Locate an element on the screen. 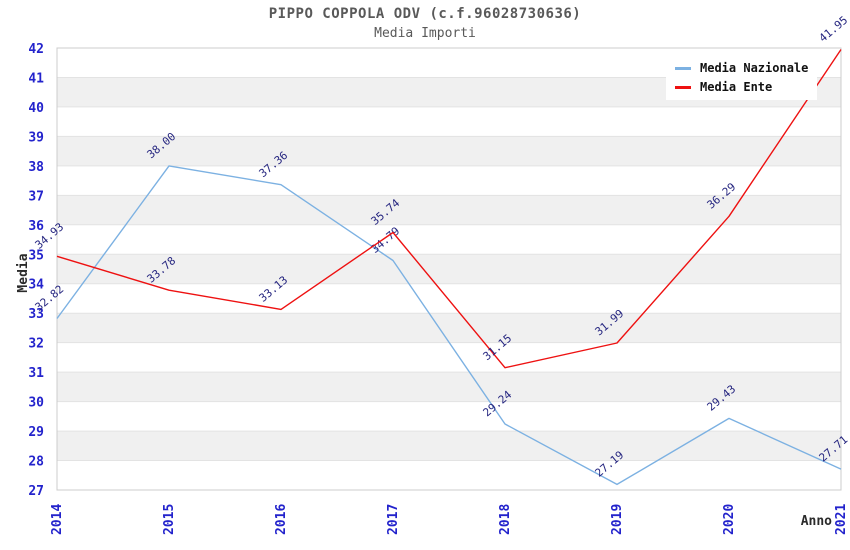 This screenshot has width=850, height=550. x-tick-label: 2017 is located at coordinates (393, 519).